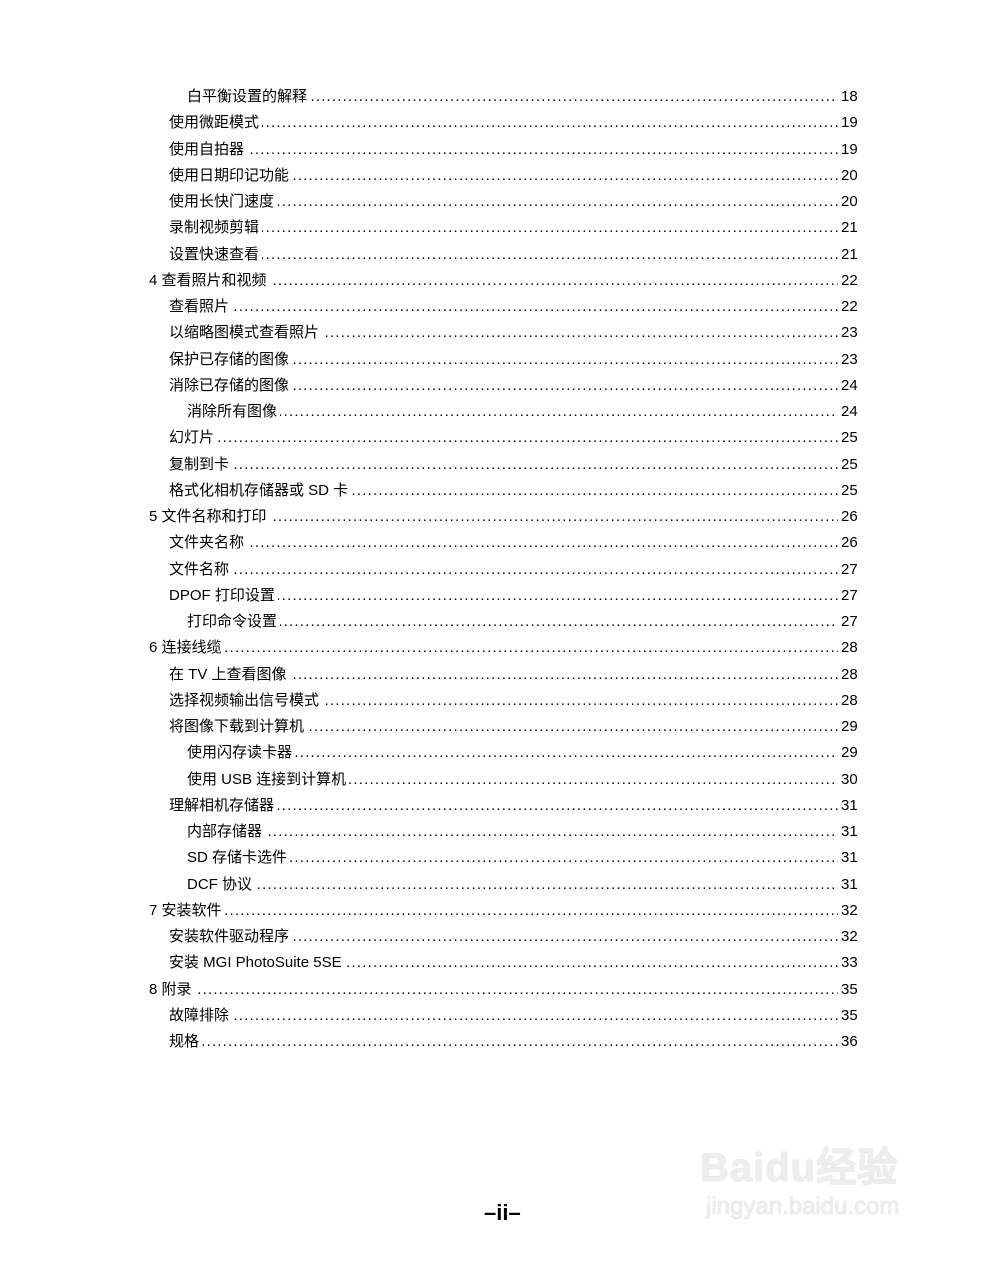  What do you see at coordinates (193, 438) in the screenshot?
I see `toc-entry-title: 幻灯片` at bounding box center [193, 438].